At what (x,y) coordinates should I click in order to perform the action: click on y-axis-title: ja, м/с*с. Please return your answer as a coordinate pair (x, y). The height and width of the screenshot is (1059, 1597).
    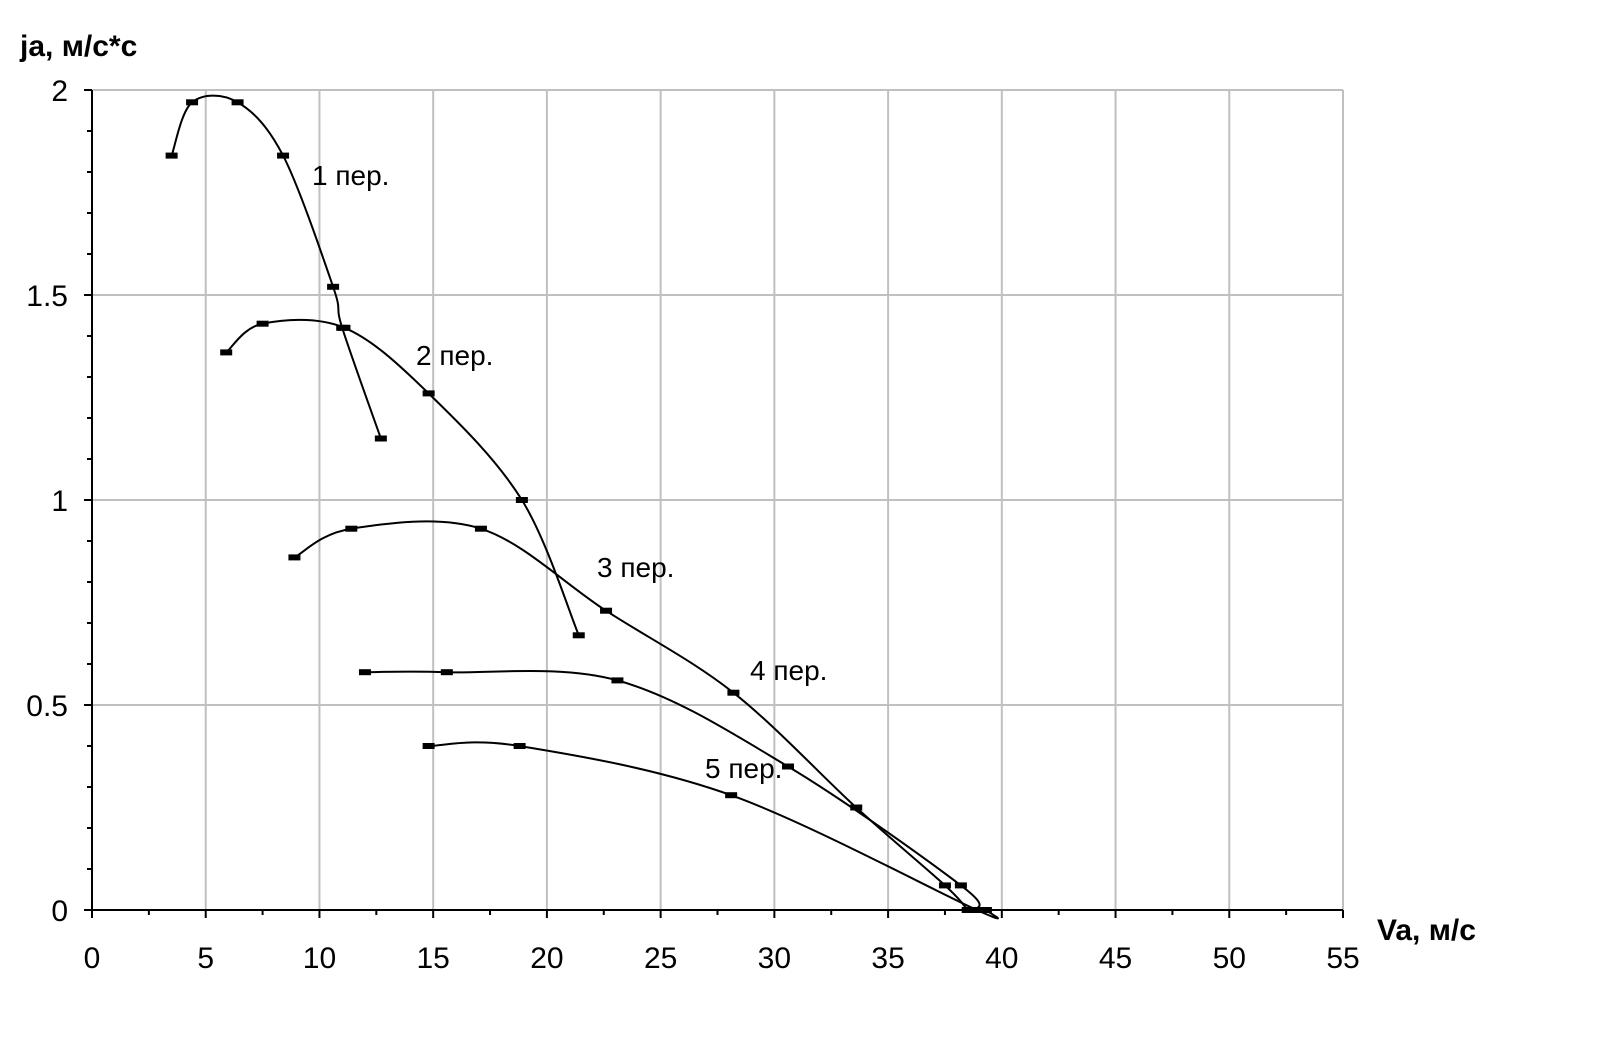
    Looking at the image, I should click on (78, 46).